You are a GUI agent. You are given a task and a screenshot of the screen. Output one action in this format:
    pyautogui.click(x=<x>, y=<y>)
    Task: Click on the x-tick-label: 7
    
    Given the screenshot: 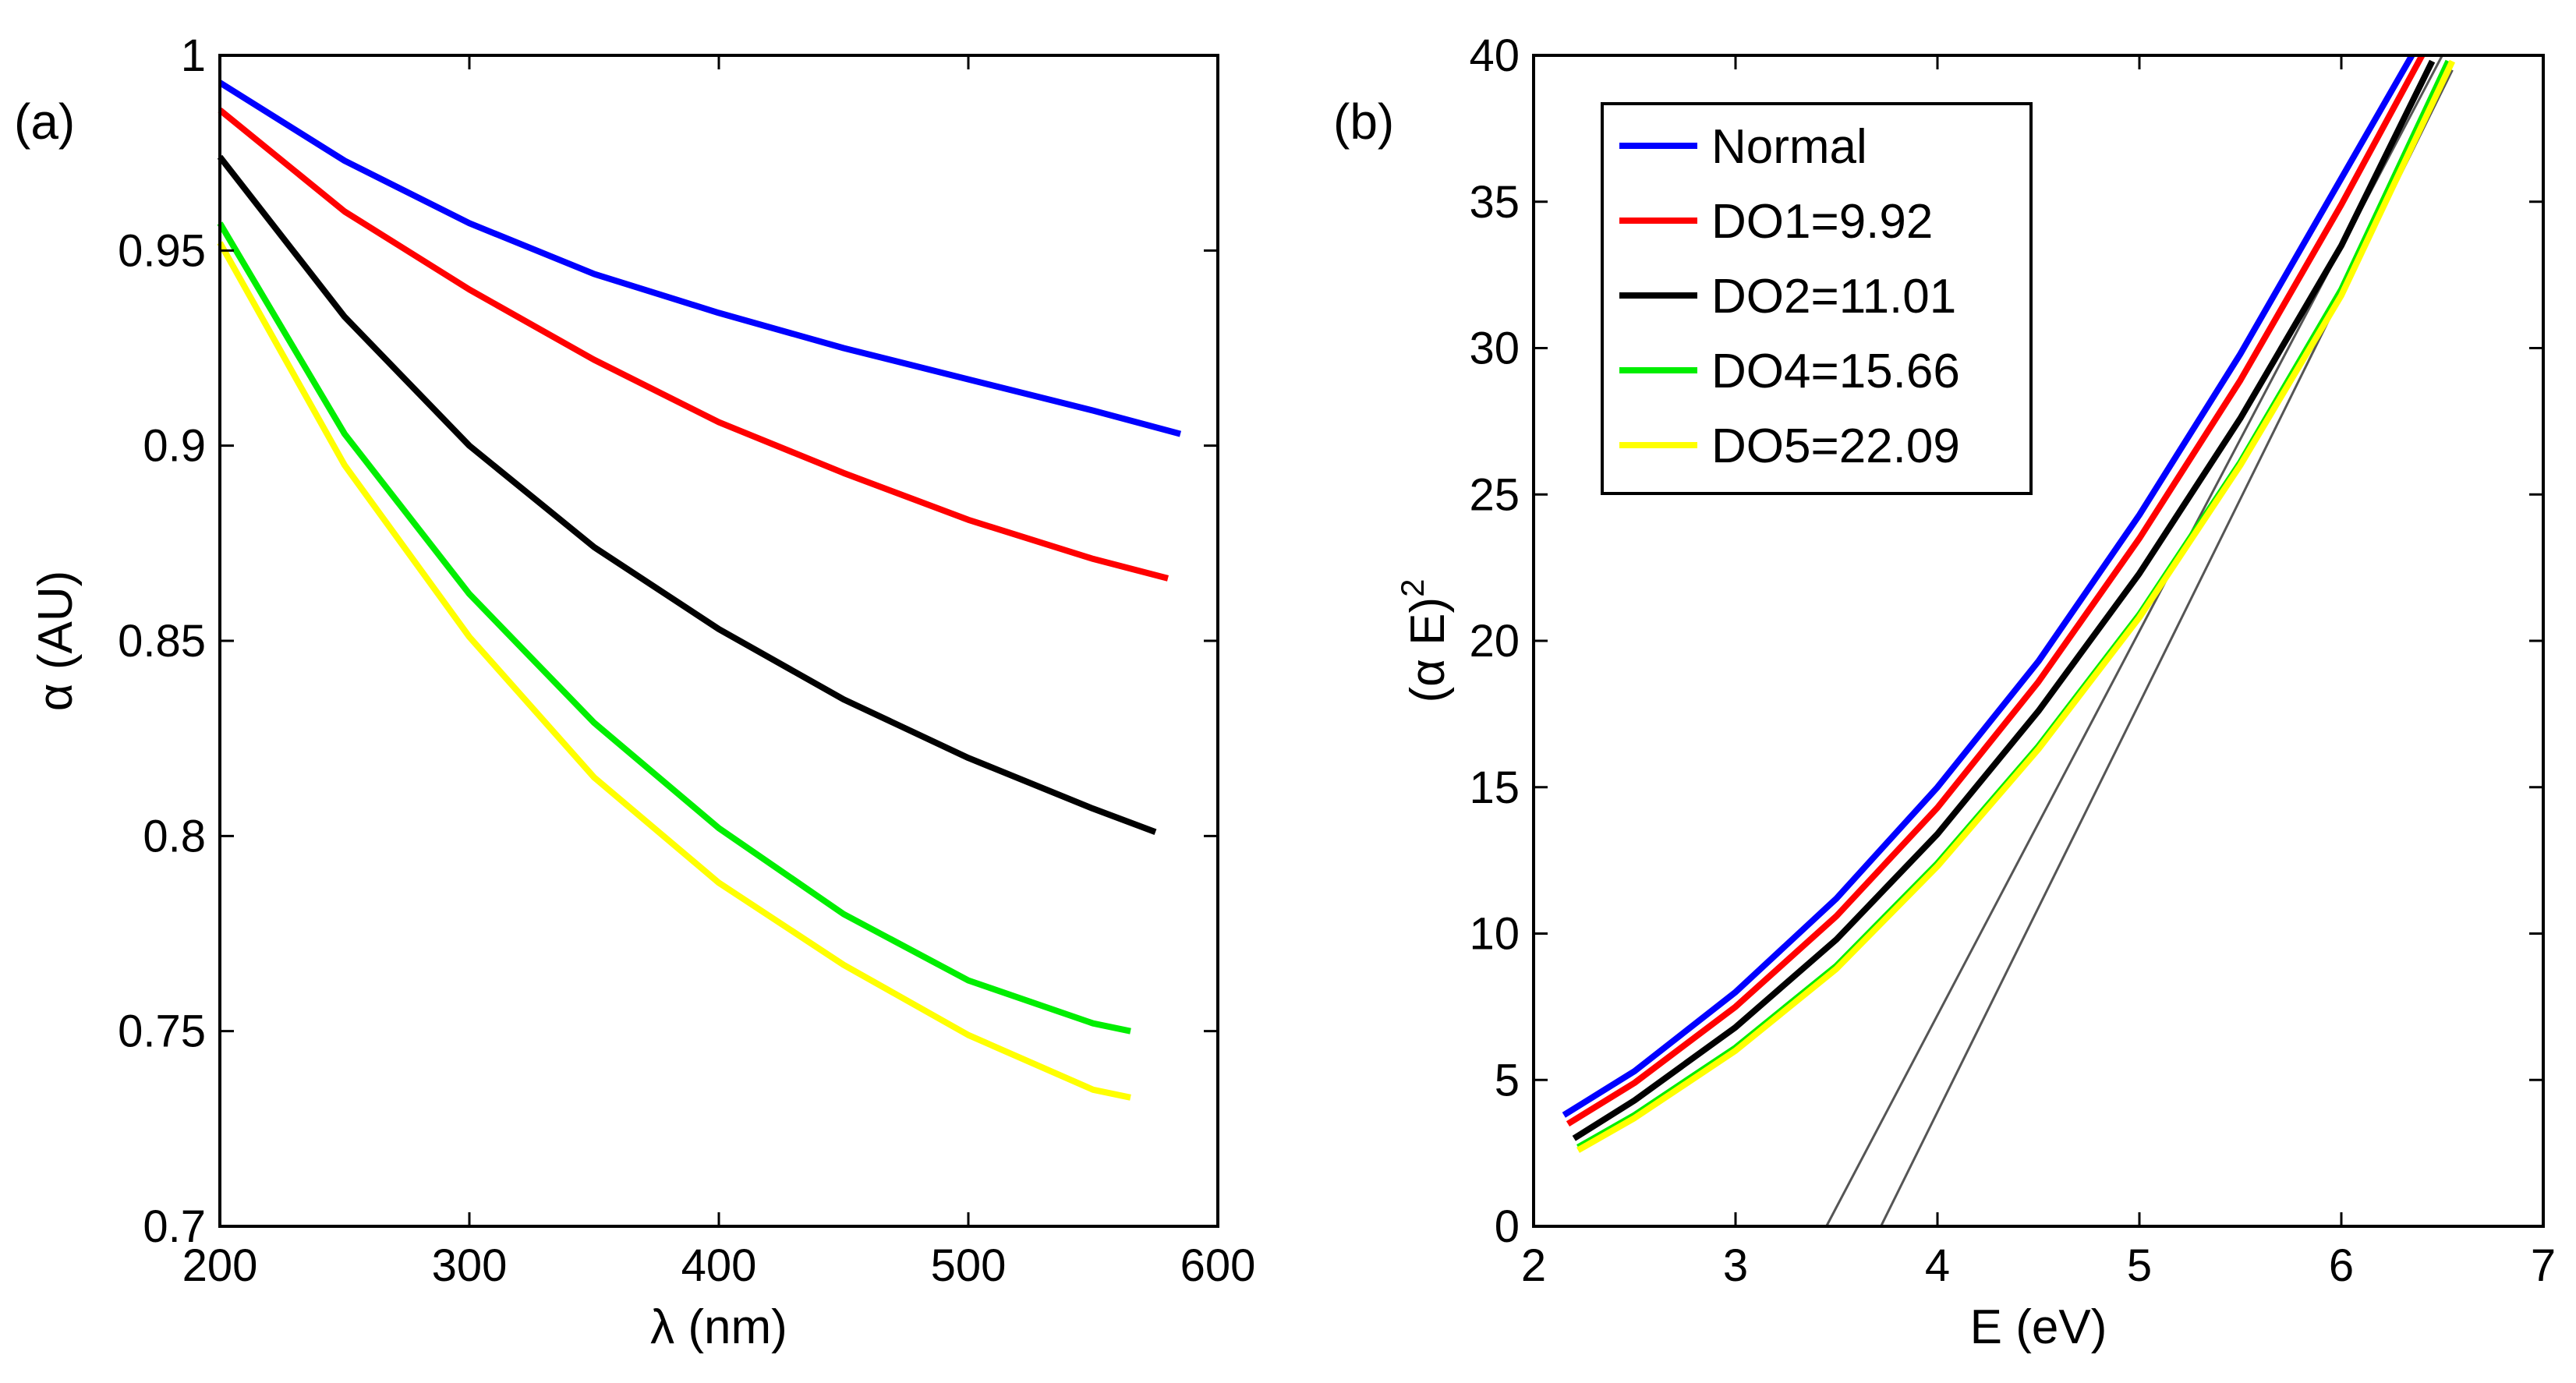 What is the action you would take?
    pyautogui.click(x=2543, y=1265)
    